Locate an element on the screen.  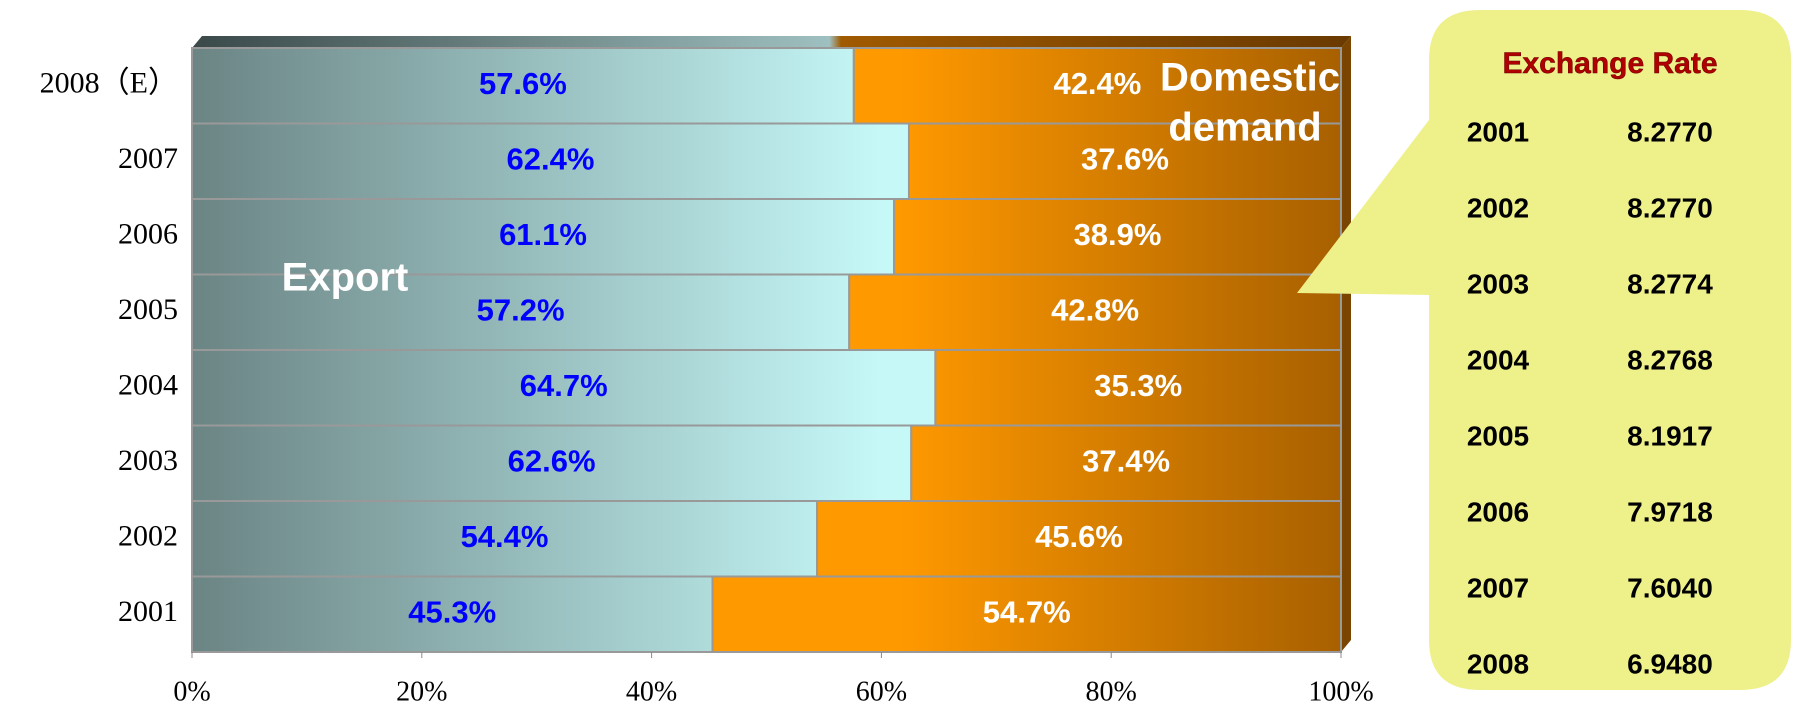
callout-year: 2002 is located at coordinates (1498, 207).